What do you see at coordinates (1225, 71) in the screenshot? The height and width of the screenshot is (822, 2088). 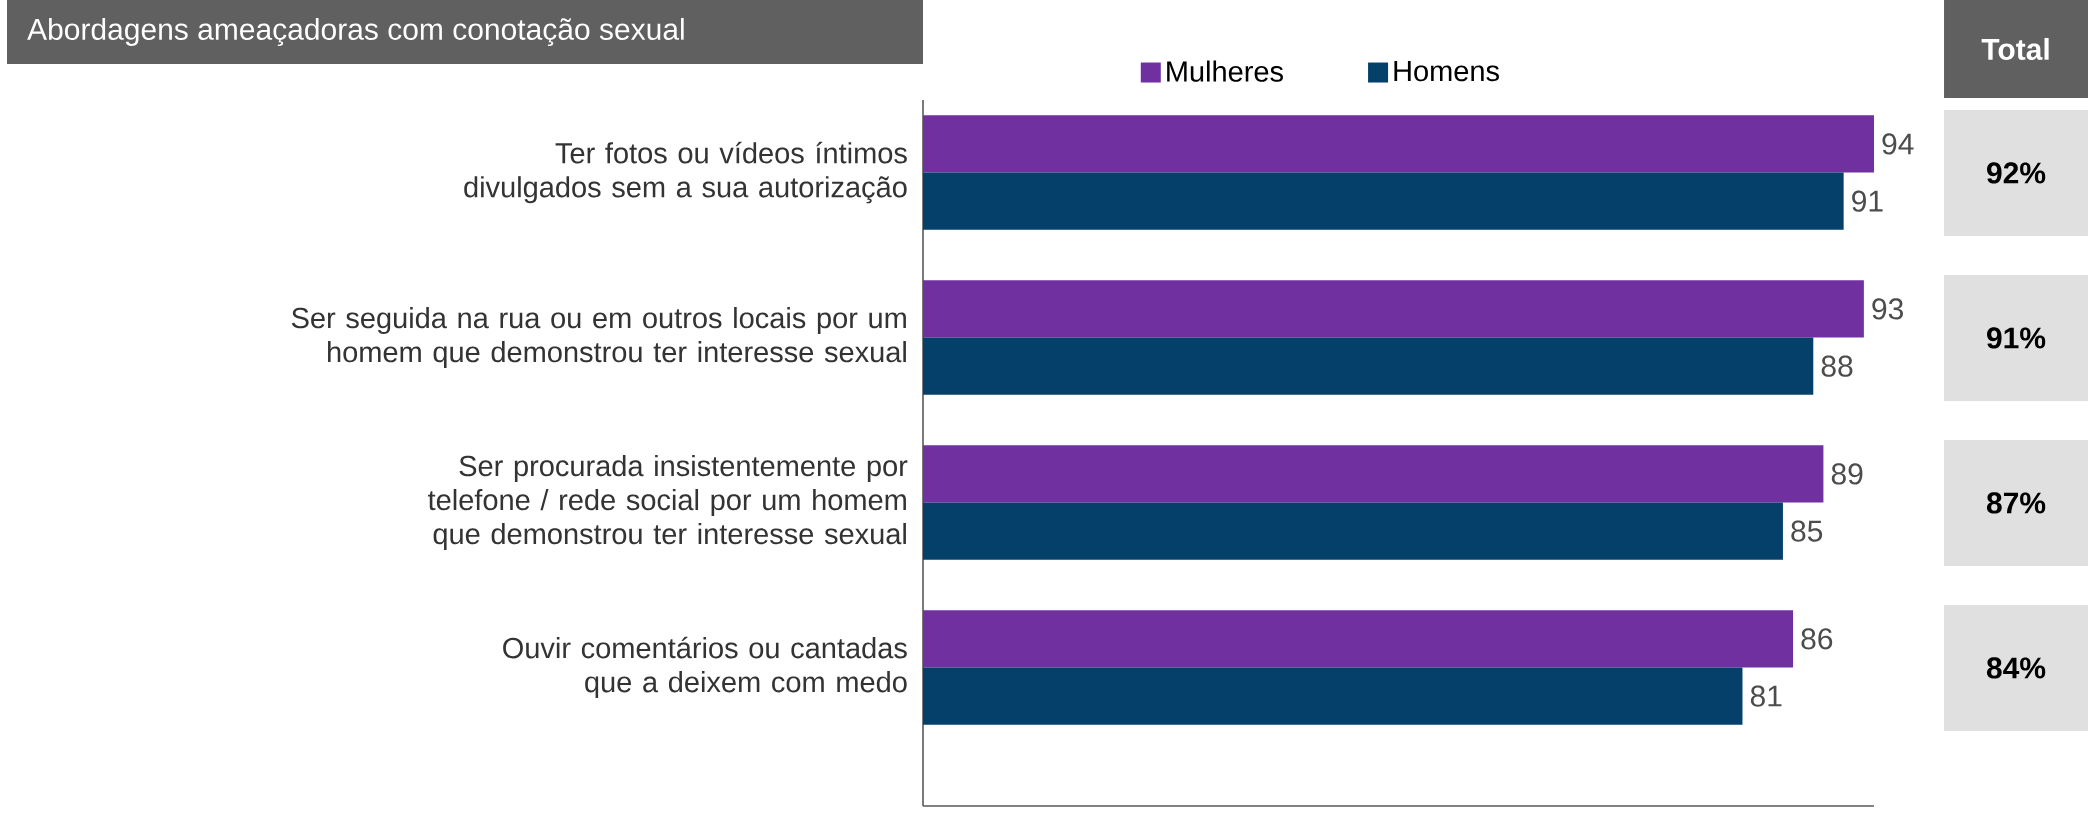 I see `legend-label: Mulheres` at bounding box center [1225, 71].